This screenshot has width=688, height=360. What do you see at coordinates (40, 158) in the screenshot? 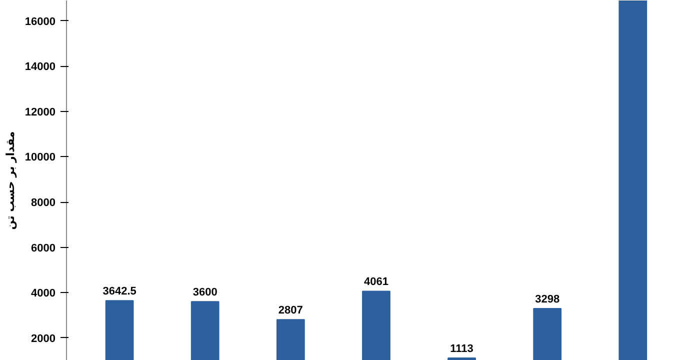
I see `y-tick-label: 10000` at bounding box center [40, 158].